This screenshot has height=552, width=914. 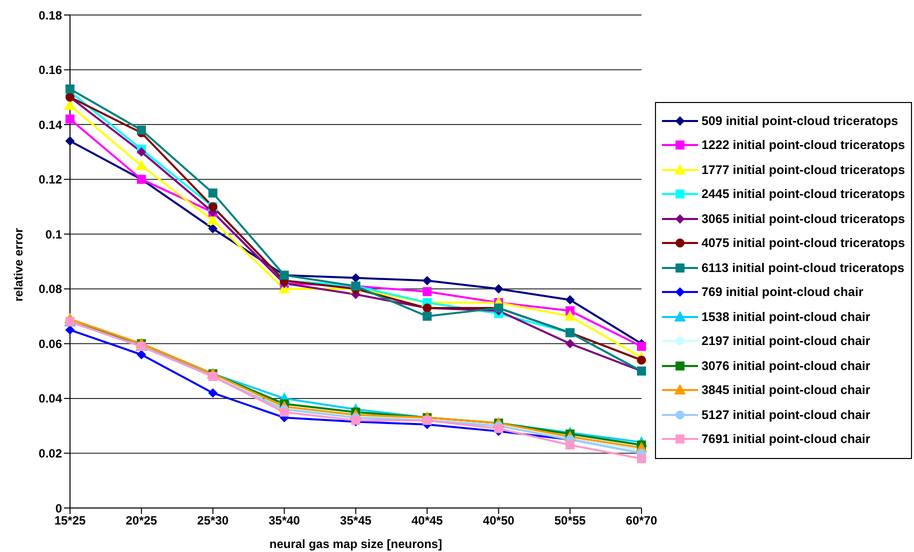 I want to click on x-tick-label: 25*30, so click(x=213, y=521).